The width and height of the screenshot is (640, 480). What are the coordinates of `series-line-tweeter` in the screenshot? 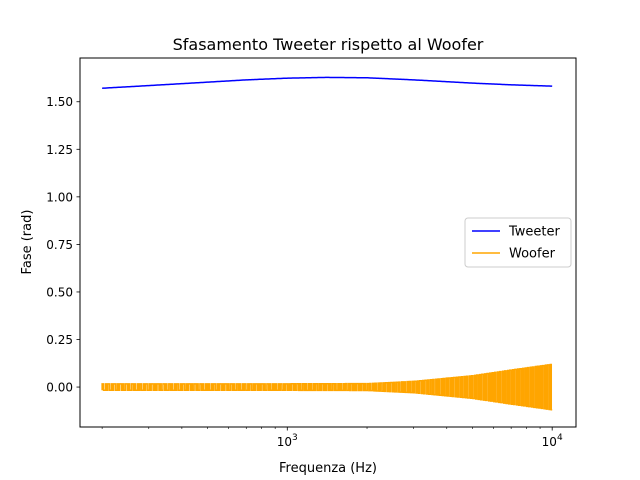 It's located at (327, 82).